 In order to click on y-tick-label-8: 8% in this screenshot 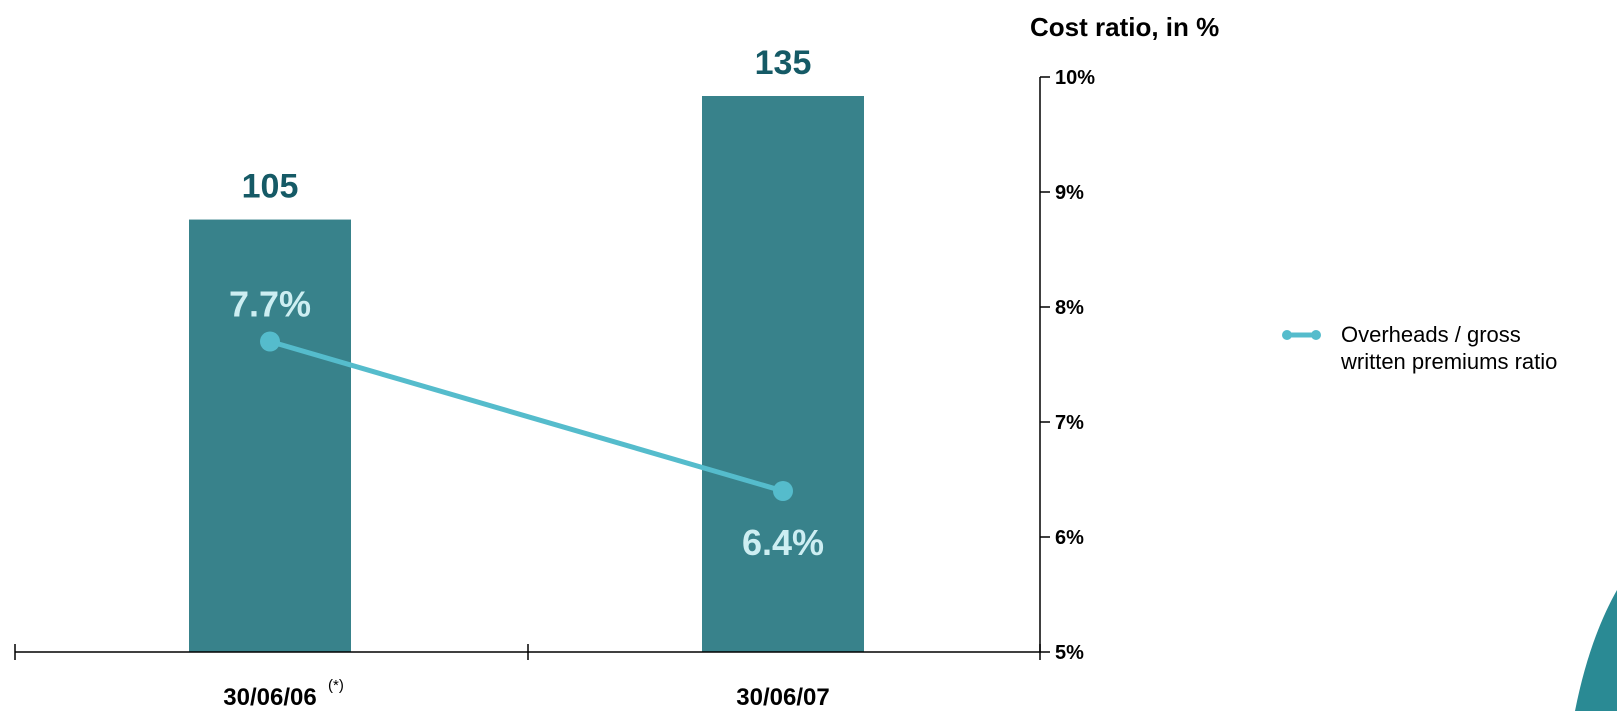, I will do `click(1069, 308)`.